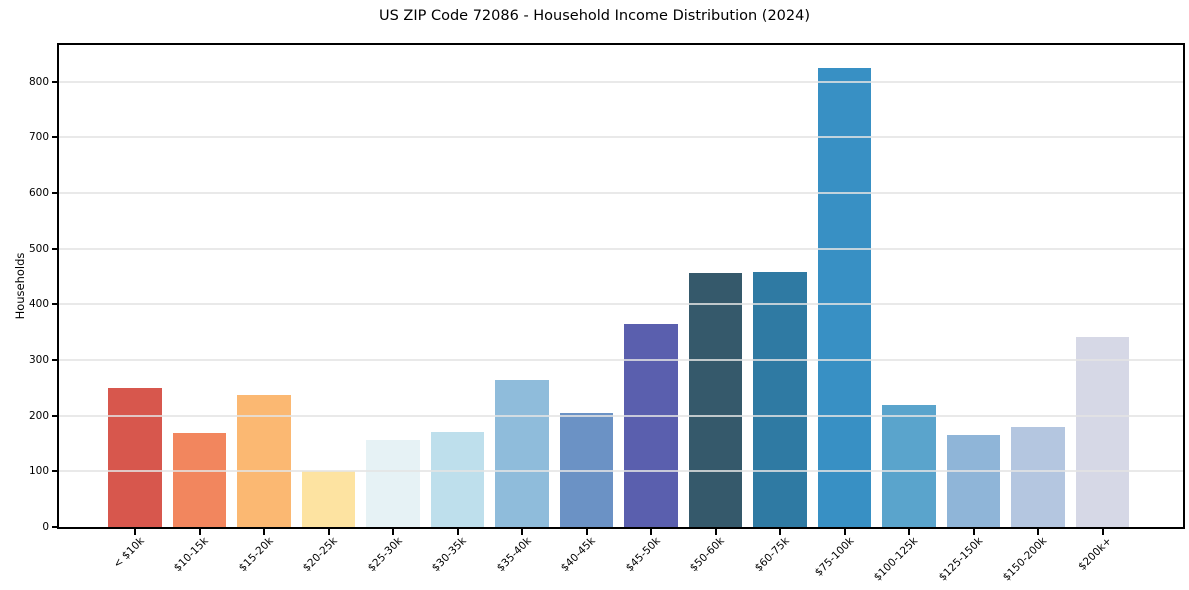  Describe the element at coordinates (135, 457) in the screenshot. I see `bar-< $10k` at that location.